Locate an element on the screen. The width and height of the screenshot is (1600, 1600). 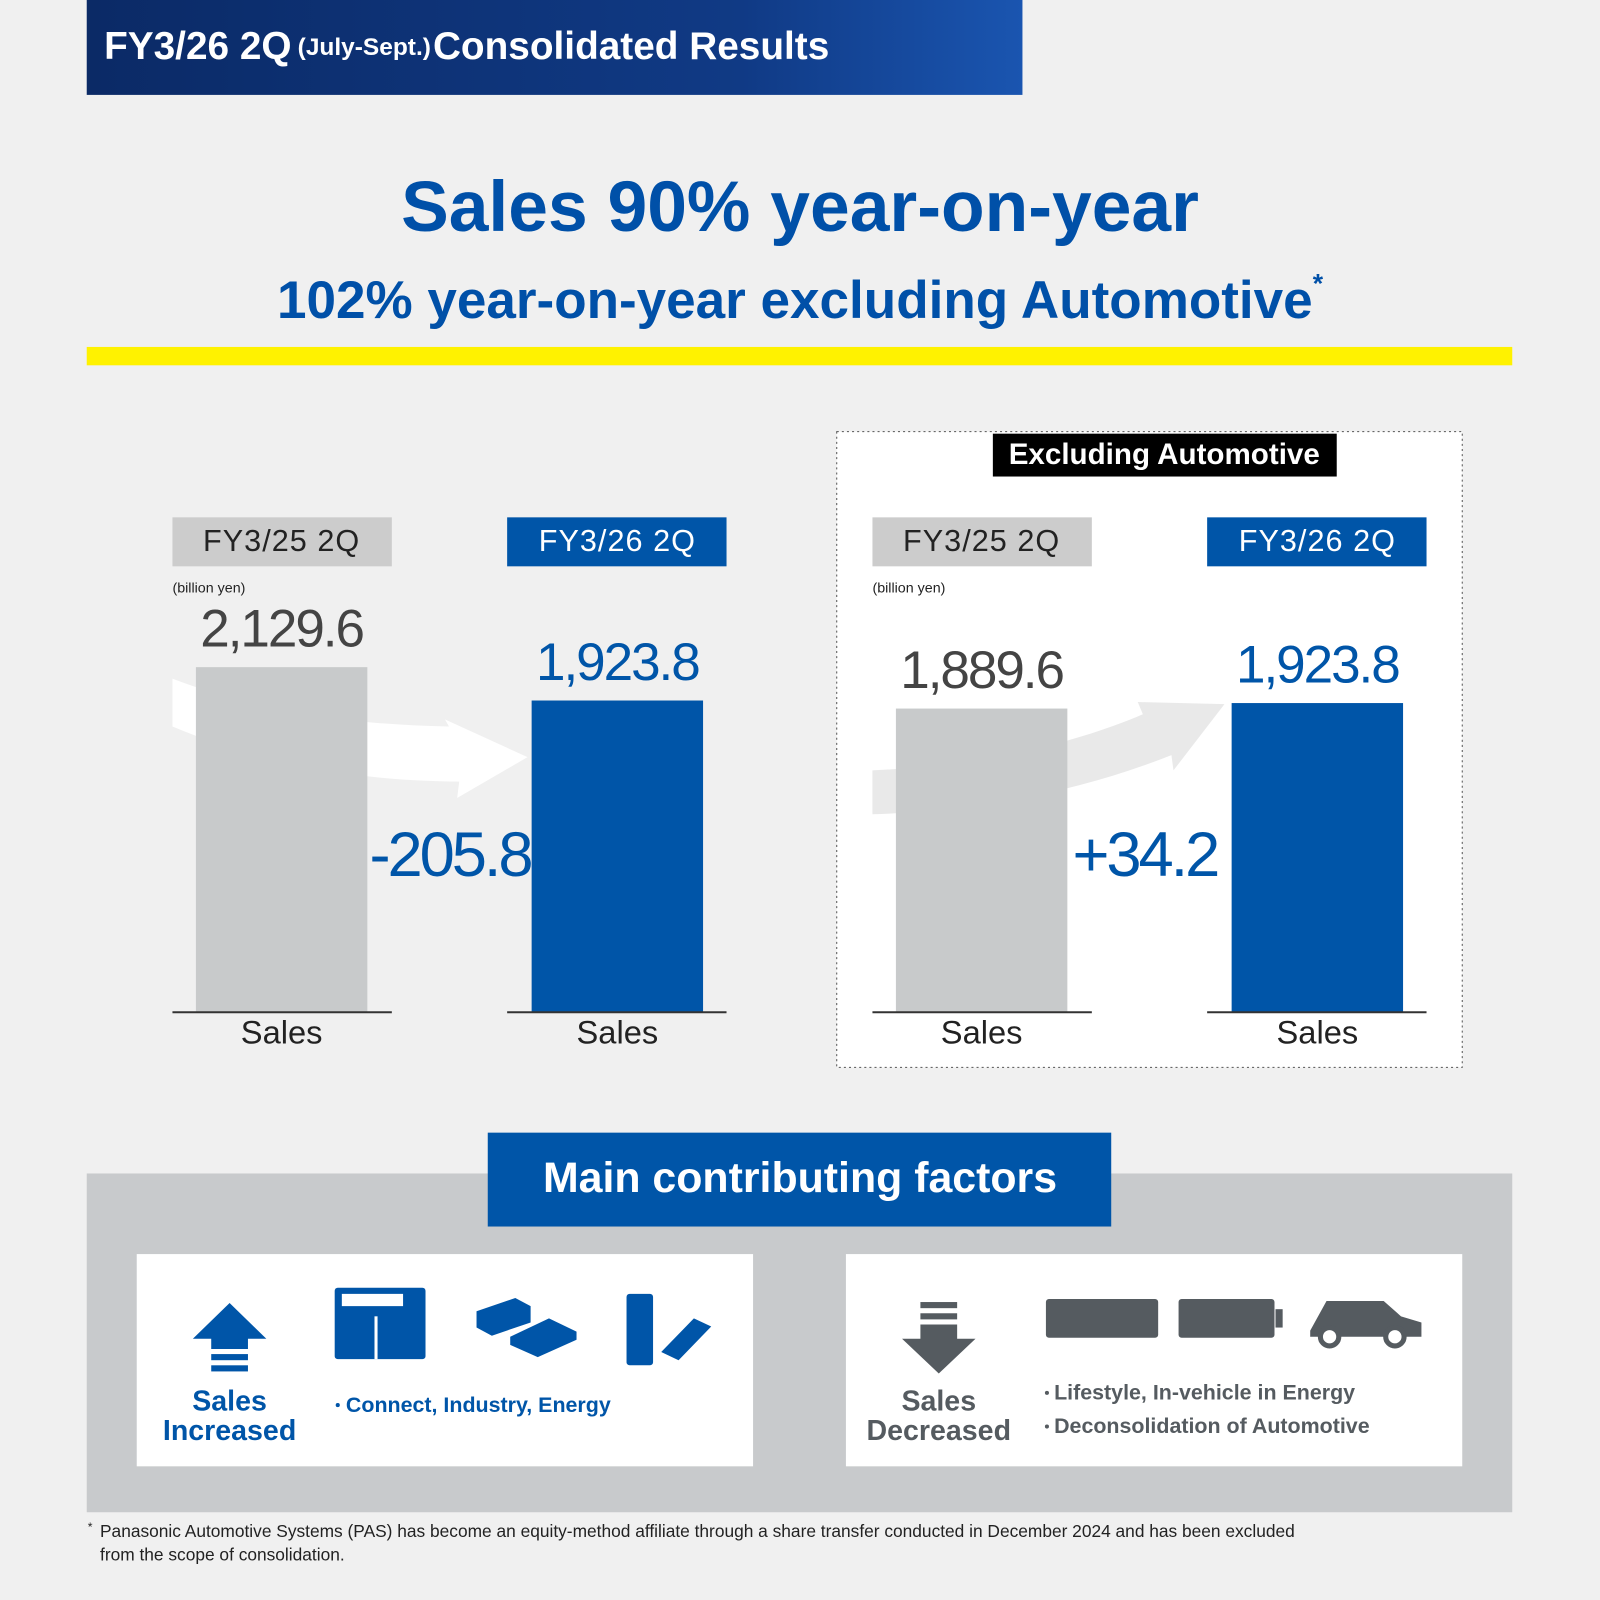
factor-item: Connect, Industry, Energy is located at coordinates (478, 1405).